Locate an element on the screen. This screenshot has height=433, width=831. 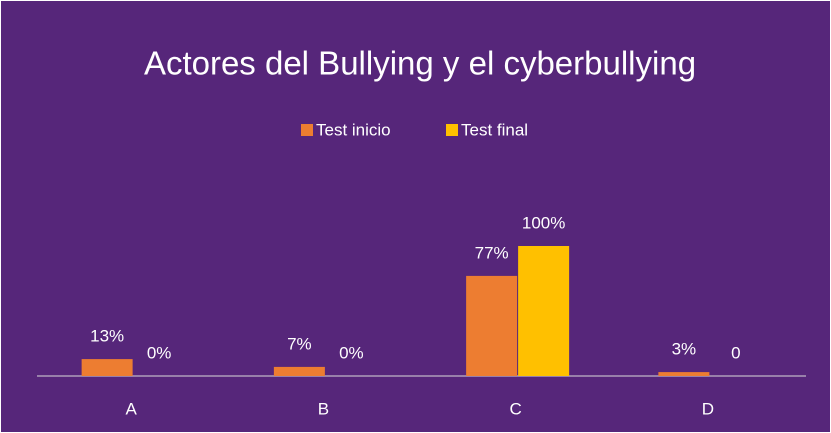
x-tick-label: C is located at coordinates (515, 408).